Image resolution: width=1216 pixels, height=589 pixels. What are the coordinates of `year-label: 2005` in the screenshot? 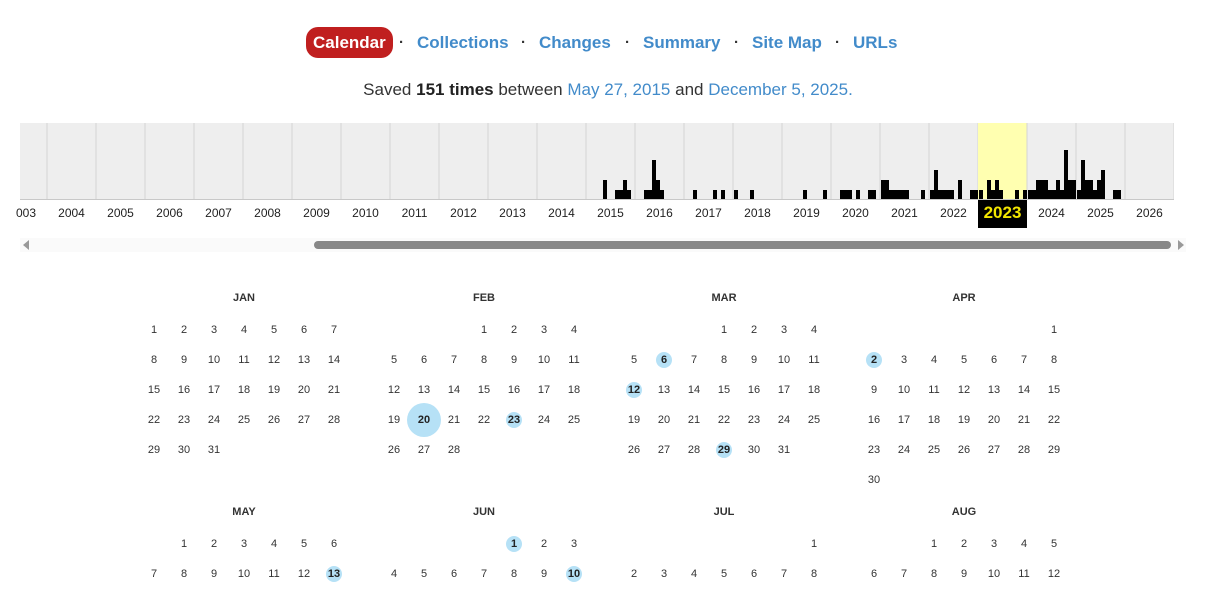 It's located at (120, 213).